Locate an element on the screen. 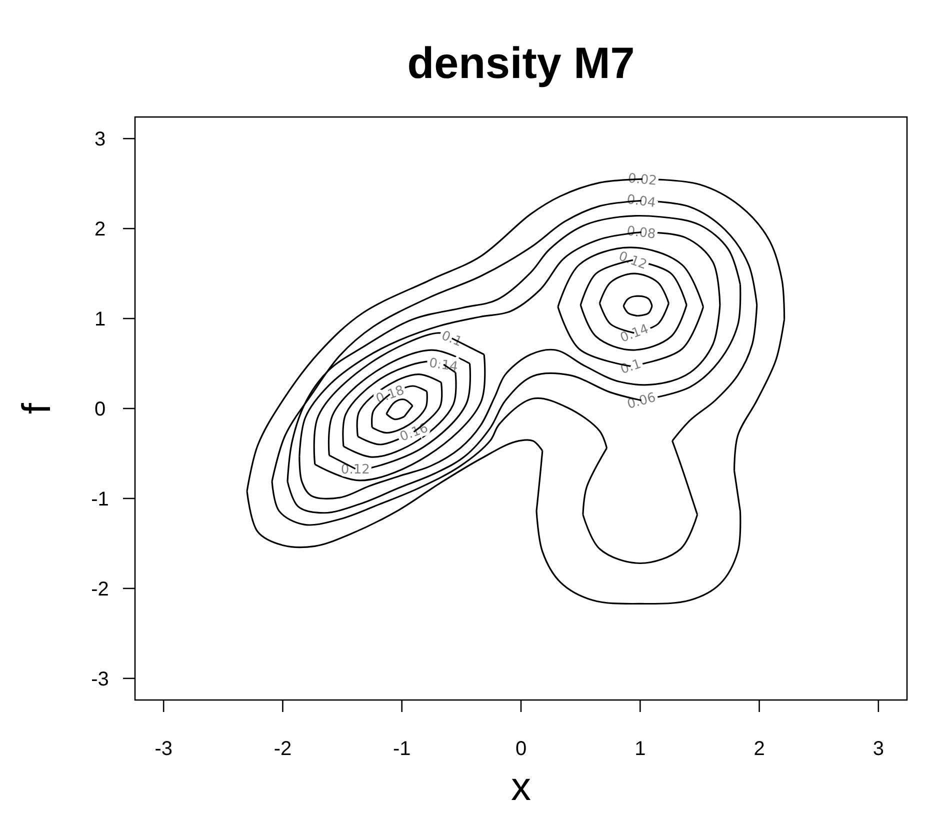 Image resolution: width=936 pixels, height=836 pixels. y-tick-label: -3 is located at coordinates (100, 679).